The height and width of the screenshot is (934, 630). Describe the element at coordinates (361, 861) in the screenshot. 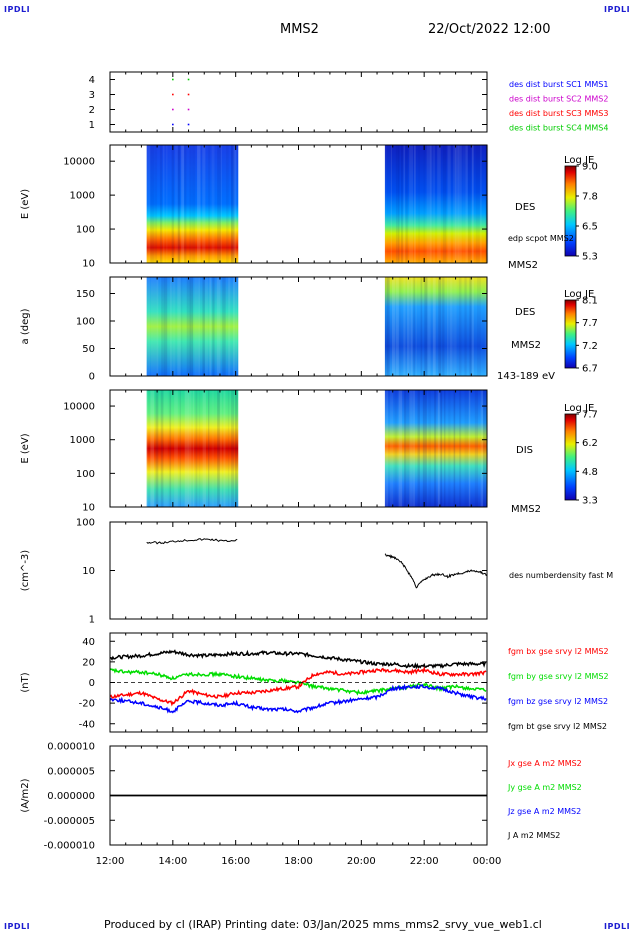

I see `x-tick-label: 20:00` at that location.